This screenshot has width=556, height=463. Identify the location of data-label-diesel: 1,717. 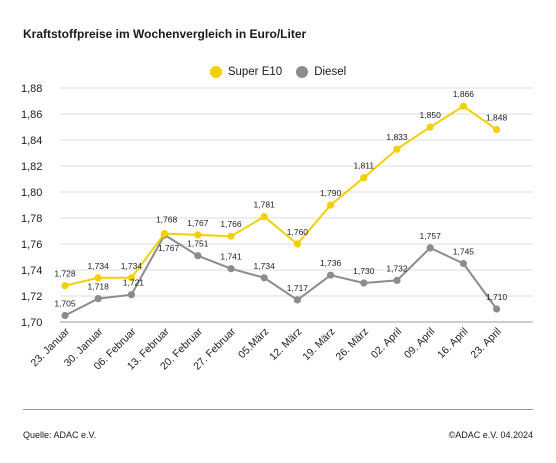
(298, 288).